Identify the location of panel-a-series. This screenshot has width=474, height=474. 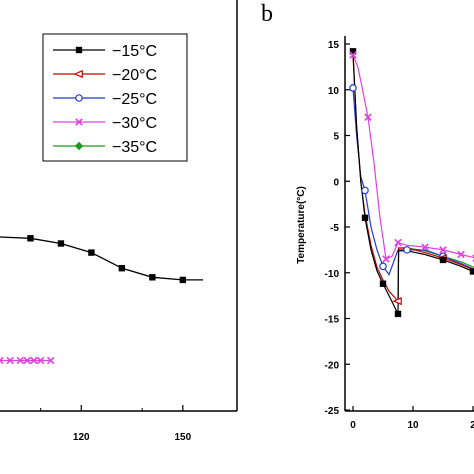
(102, 300).